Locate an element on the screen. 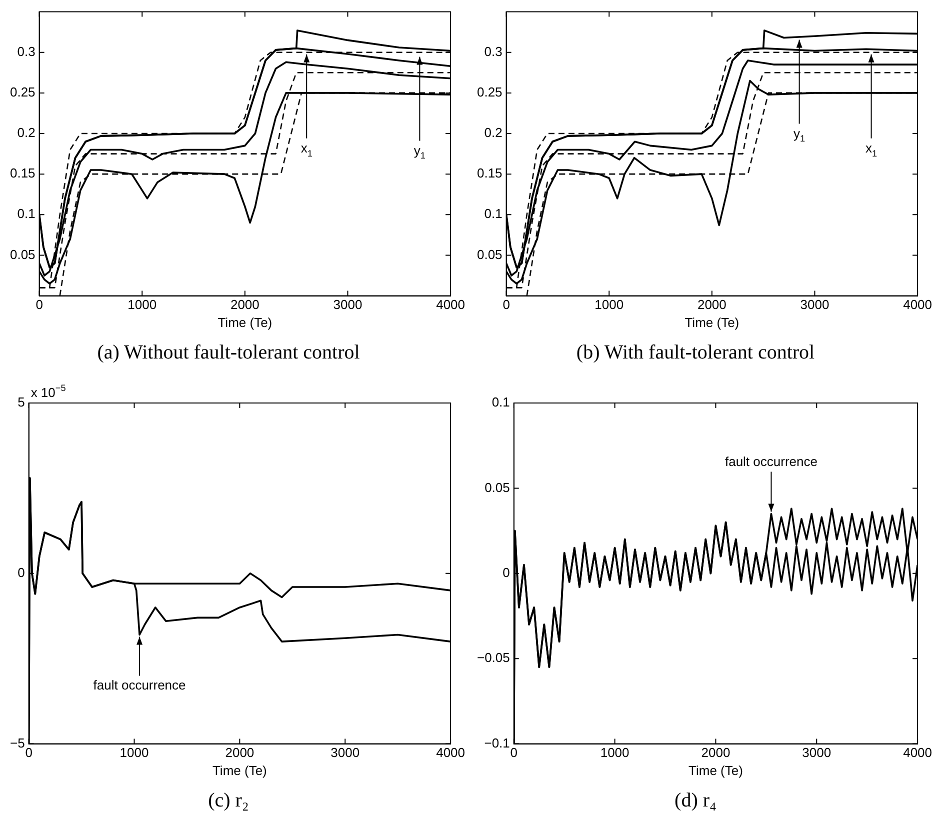  y-tick-label: 5 is located at coordinates (21, 402).